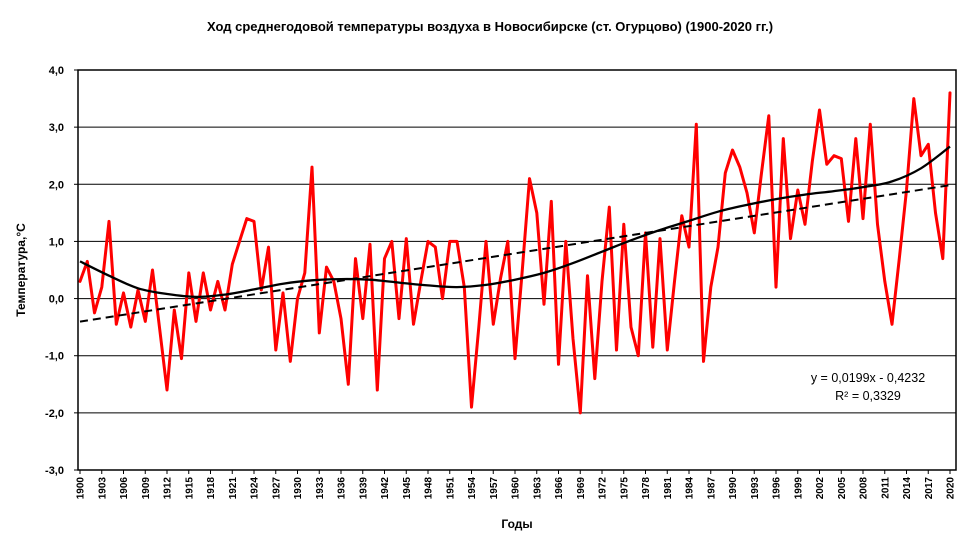 The width and height of the screenshot is (974, 553). Describe the element at coordinates (298, 488) in the screenshot. I see `x-tick-label: 1930` at that location.